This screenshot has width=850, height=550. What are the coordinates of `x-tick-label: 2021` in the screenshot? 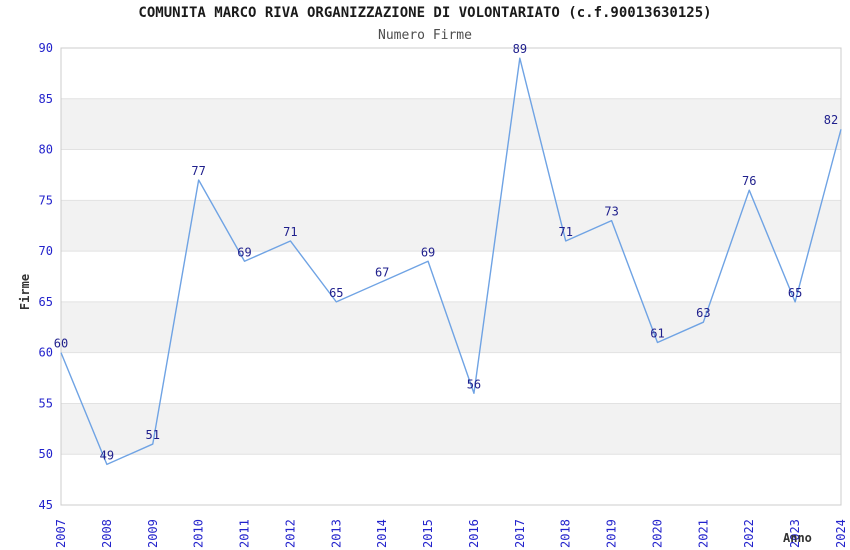 It's located at (703, 533).